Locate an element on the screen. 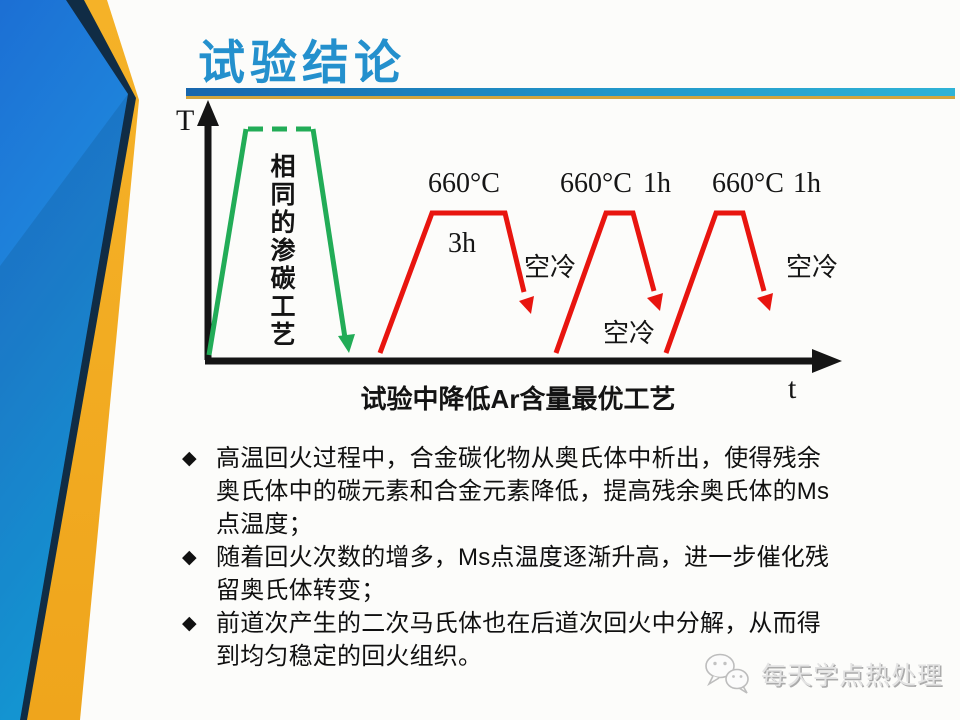 Image resolution: width=960 pixels, height=720 pixels. bullet-item: ◆ 随着回火次数的增多，Ms点温度逐渐升高，进一步催化残留奥氏体转变； is located at coordinates (512, 574).